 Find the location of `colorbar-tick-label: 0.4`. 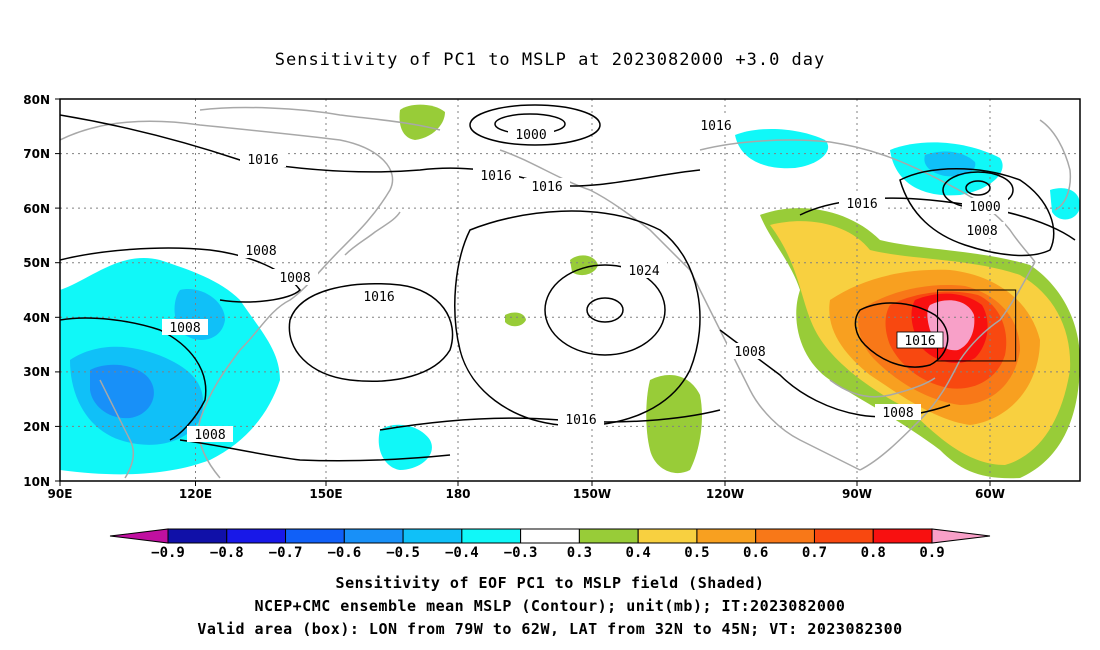

colorbar-tick-label: 0.4 is located at coordinates (638, 553).